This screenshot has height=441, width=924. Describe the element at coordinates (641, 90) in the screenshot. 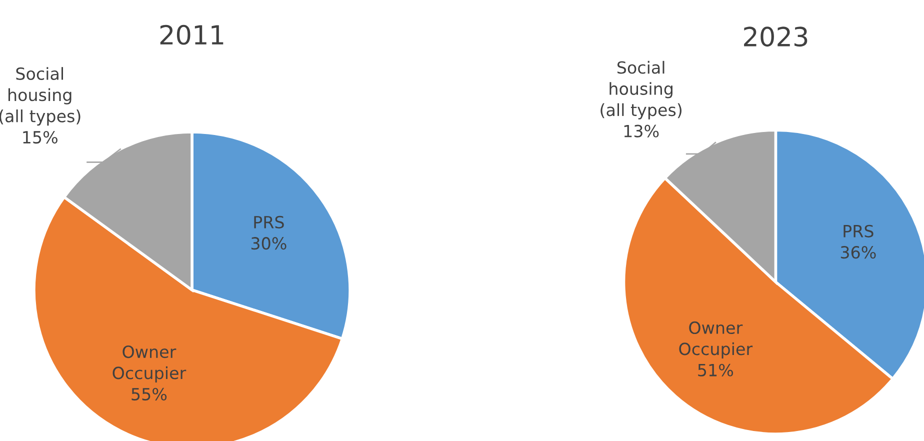

I see `slice-label: Social housing (all types)` at that location.